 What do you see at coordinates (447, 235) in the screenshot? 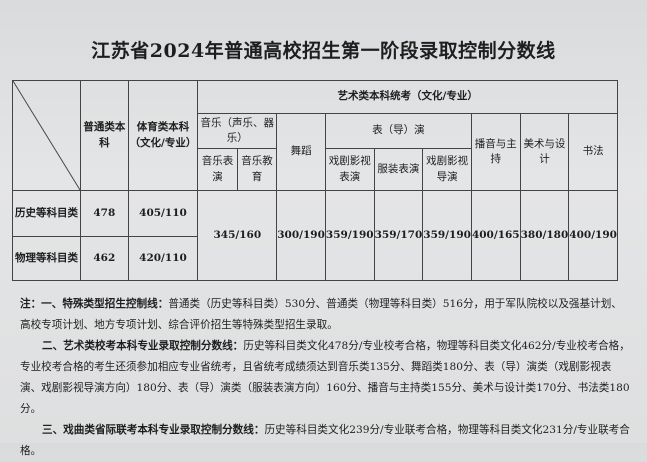
I see `cell-drama-directing: 359/190` at bounding box center [447, 235].